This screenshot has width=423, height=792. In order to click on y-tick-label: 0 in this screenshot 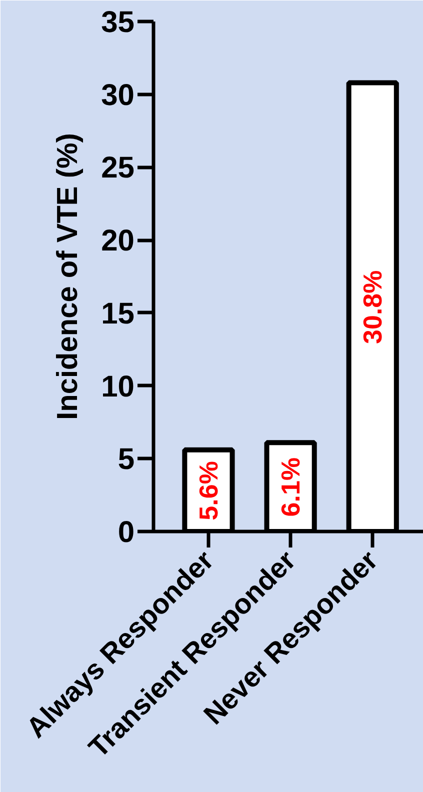, I will do `click(126, 532)`.